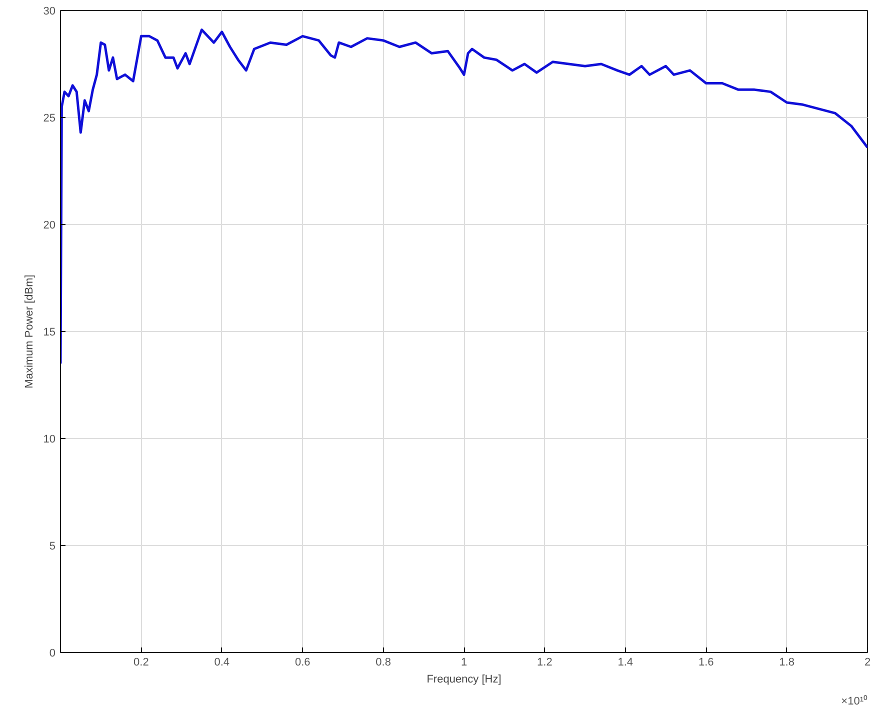 The image size is (879, 712). Describe the element at coordinates (867, 662) in the screenshot. I see `x-tick-label: 2` at that location.